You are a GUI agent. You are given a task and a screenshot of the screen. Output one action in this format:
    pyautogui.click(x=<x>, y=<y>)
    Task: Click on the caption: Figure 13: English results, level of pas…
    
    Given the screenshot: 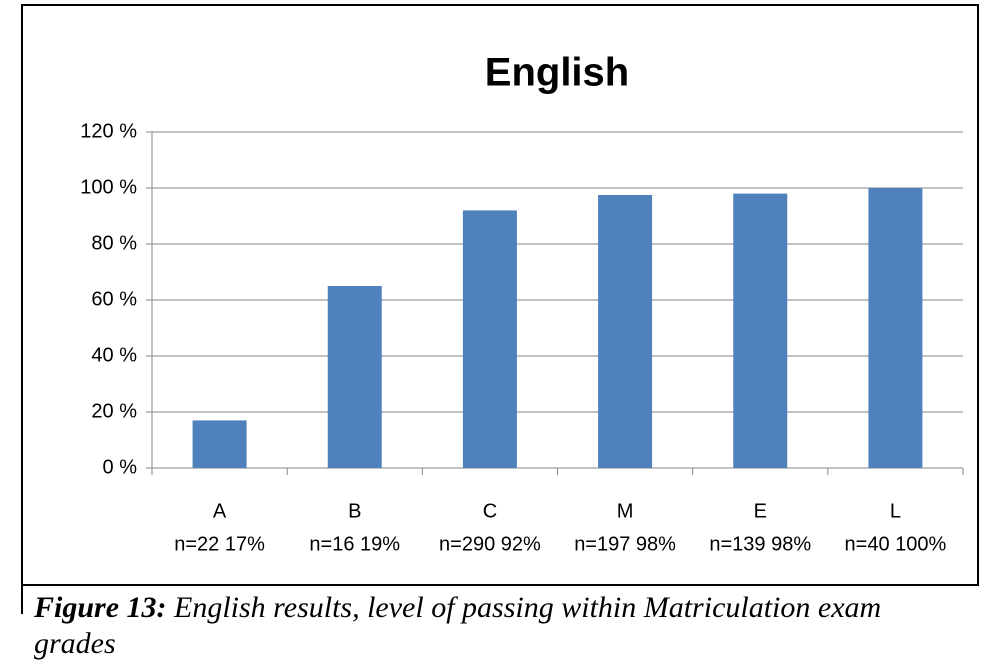 What is the action you would take?
    pyautogui.click(x=499, y=626)
    